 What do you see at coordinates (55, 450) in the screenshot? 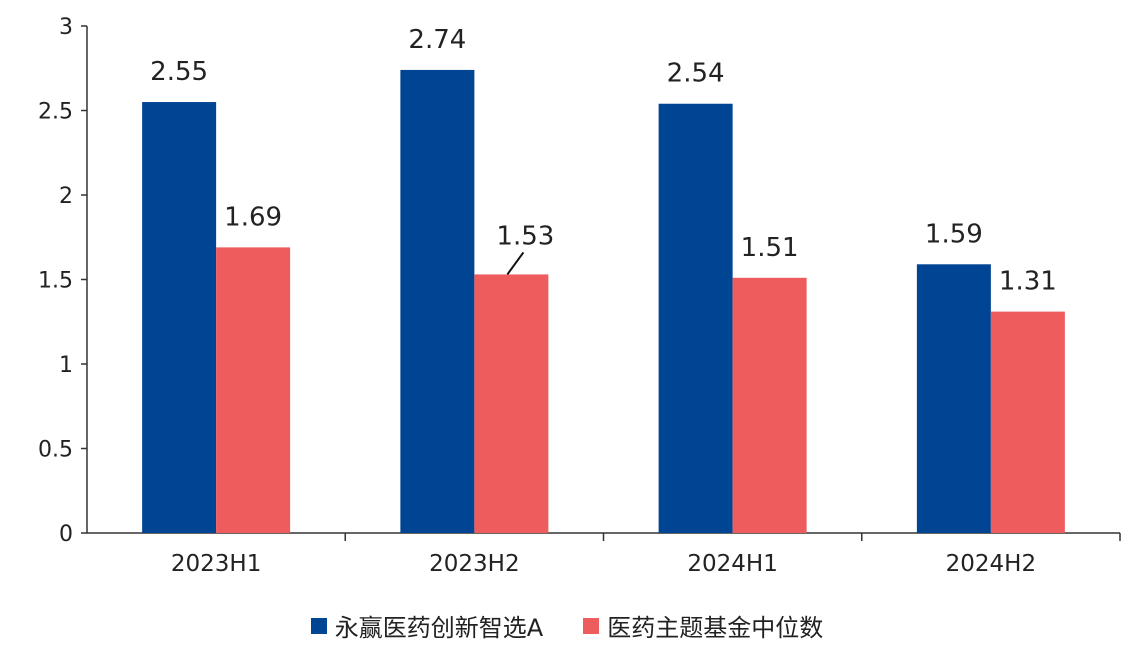
I see `y-tick-label: 0.5` at bounding box center [55, 450].